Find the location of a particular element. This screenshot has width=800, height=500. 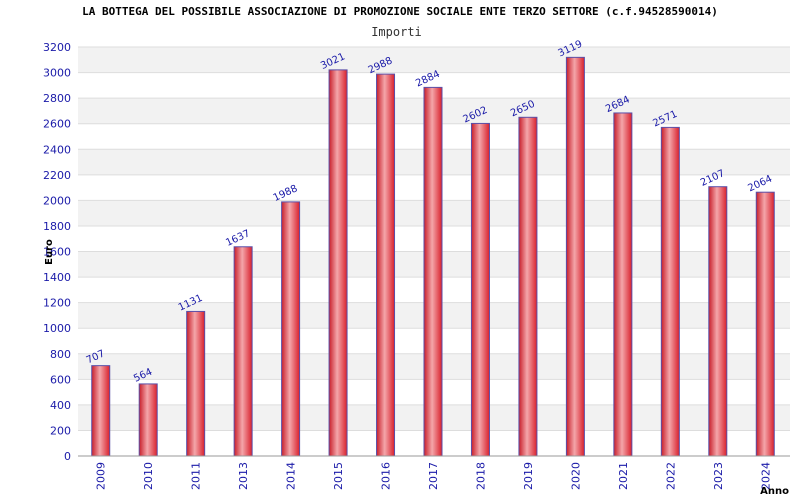

x-tick-label: 2015 is located at coordinates (338, 476).